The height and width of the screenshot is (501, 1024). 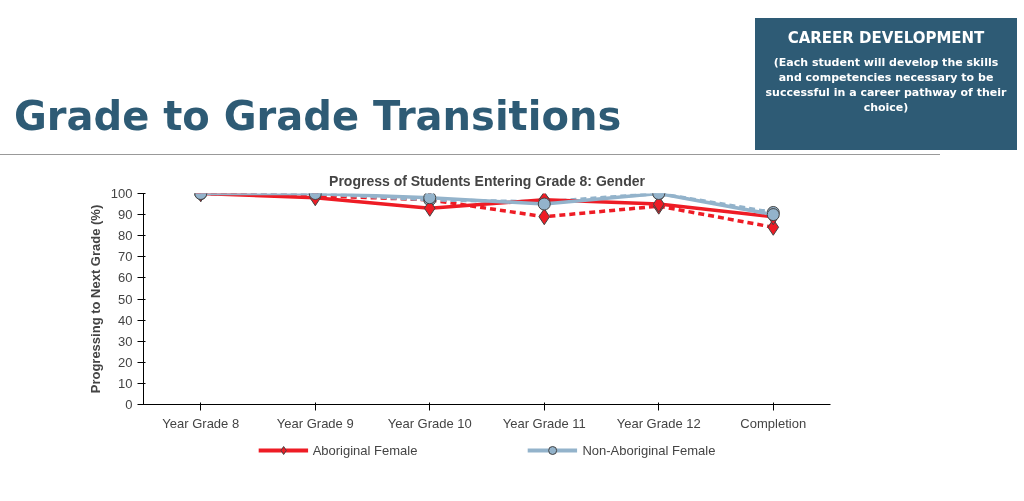 I want to click on chart-title: Progress of Students Entering Grade 8: Gender, so click(x=487, y=180).